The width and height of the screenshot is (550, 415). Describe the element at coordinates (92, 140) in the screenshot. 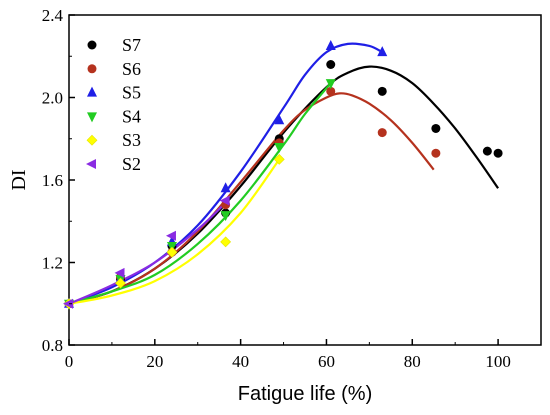

I see `legend-marker-s3` at that location.